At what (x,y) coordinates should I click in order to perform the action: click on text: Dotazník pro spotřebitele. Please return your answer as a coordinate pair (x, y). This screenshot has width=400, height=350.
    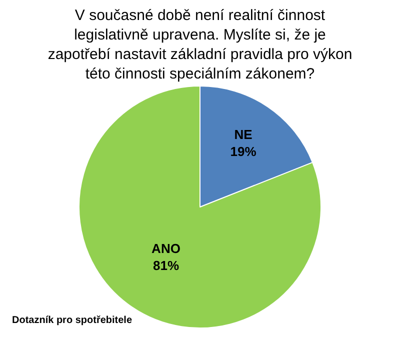
    Looking at the image, I should click on (72, 320).